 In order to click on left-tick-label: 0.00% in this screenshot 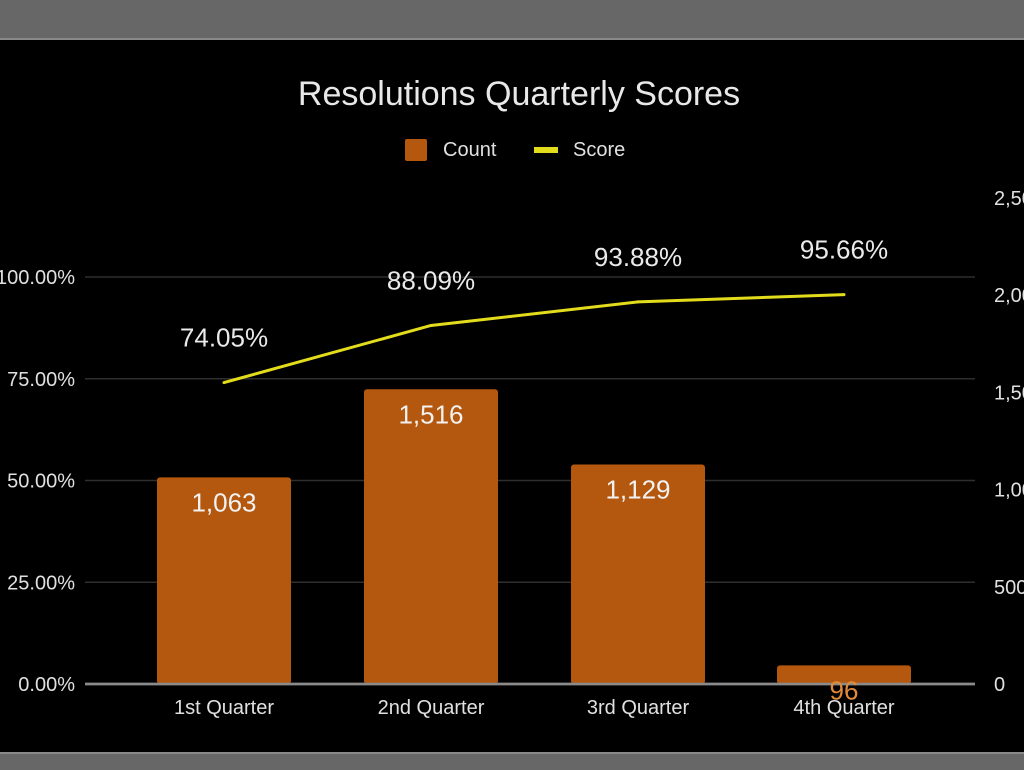, I will do `click(46, 685)`.